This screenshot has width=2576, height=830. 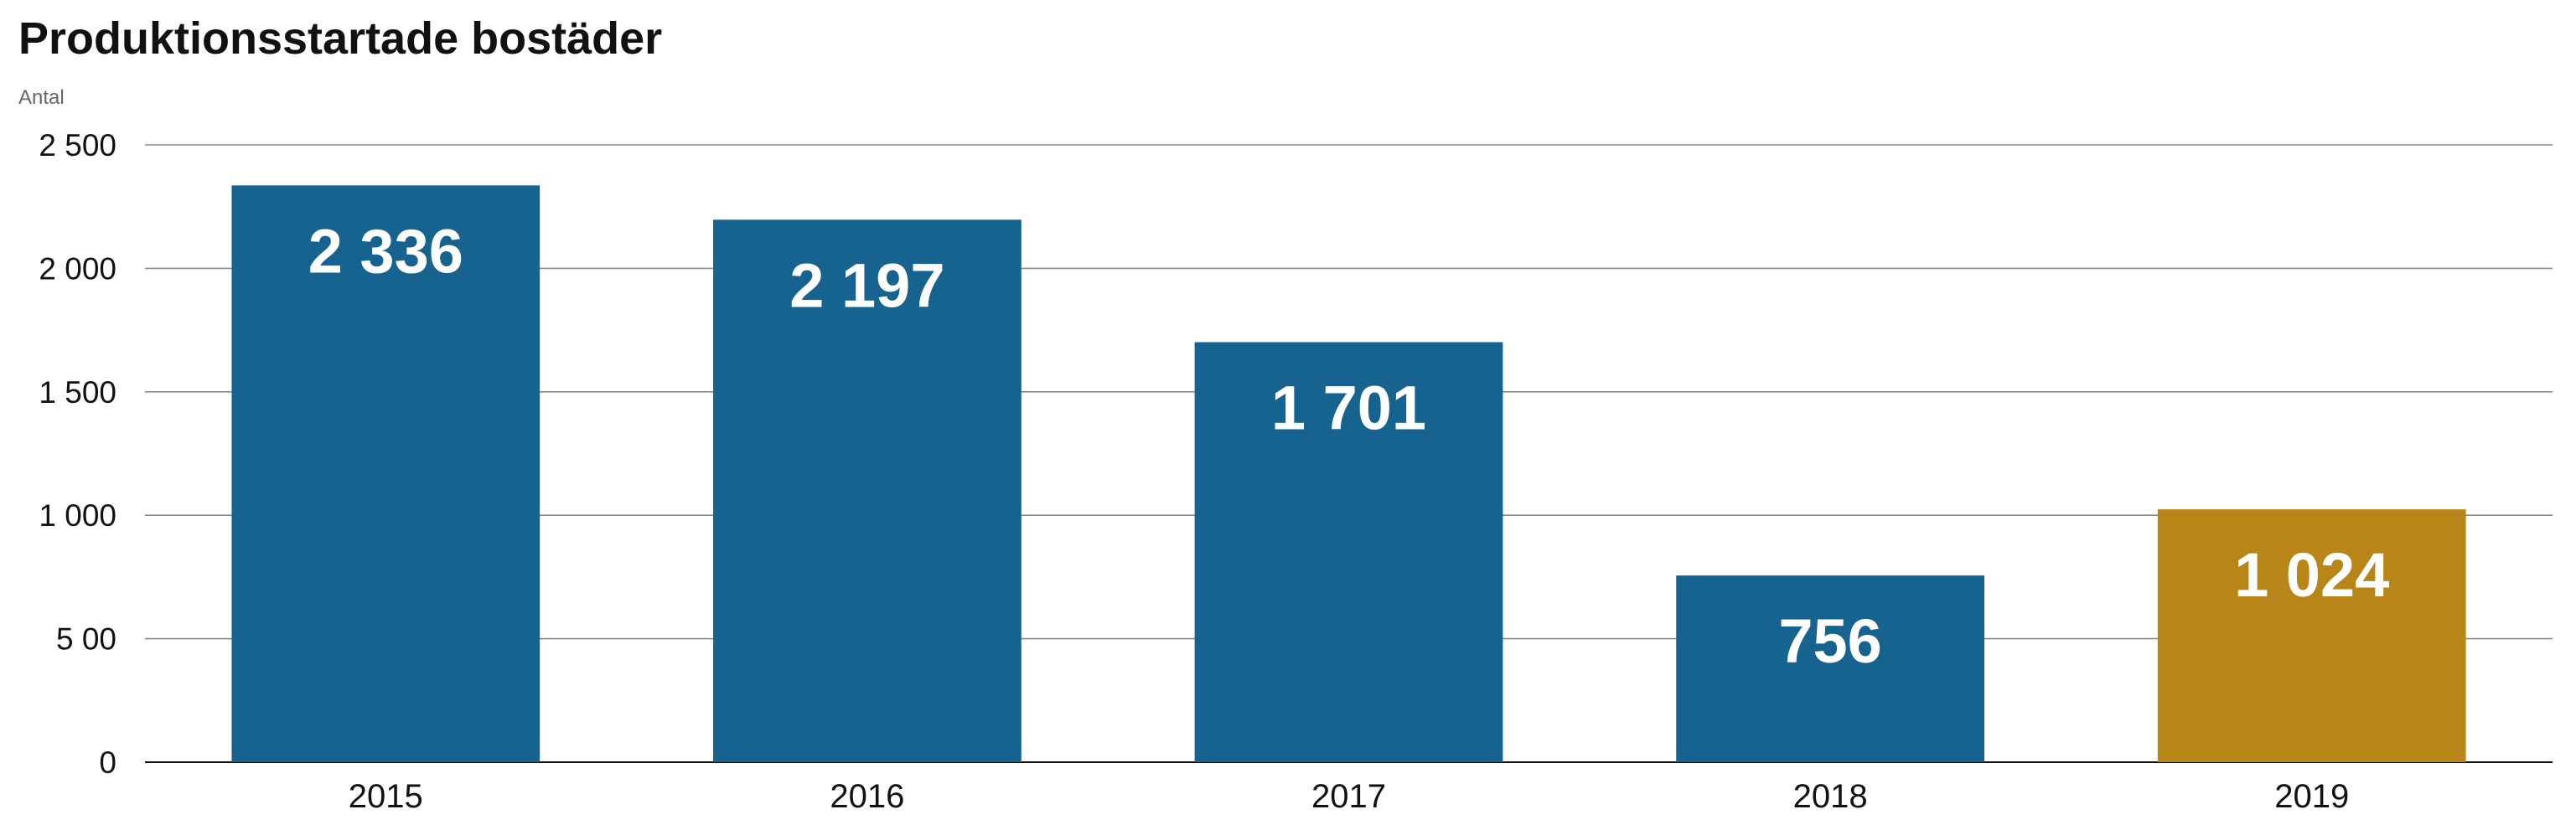 What do you see at coordinates (1348, 796) in the screenshot?
I see `x-tick-label-2017: 2017` at bounding box center [1348, 796].